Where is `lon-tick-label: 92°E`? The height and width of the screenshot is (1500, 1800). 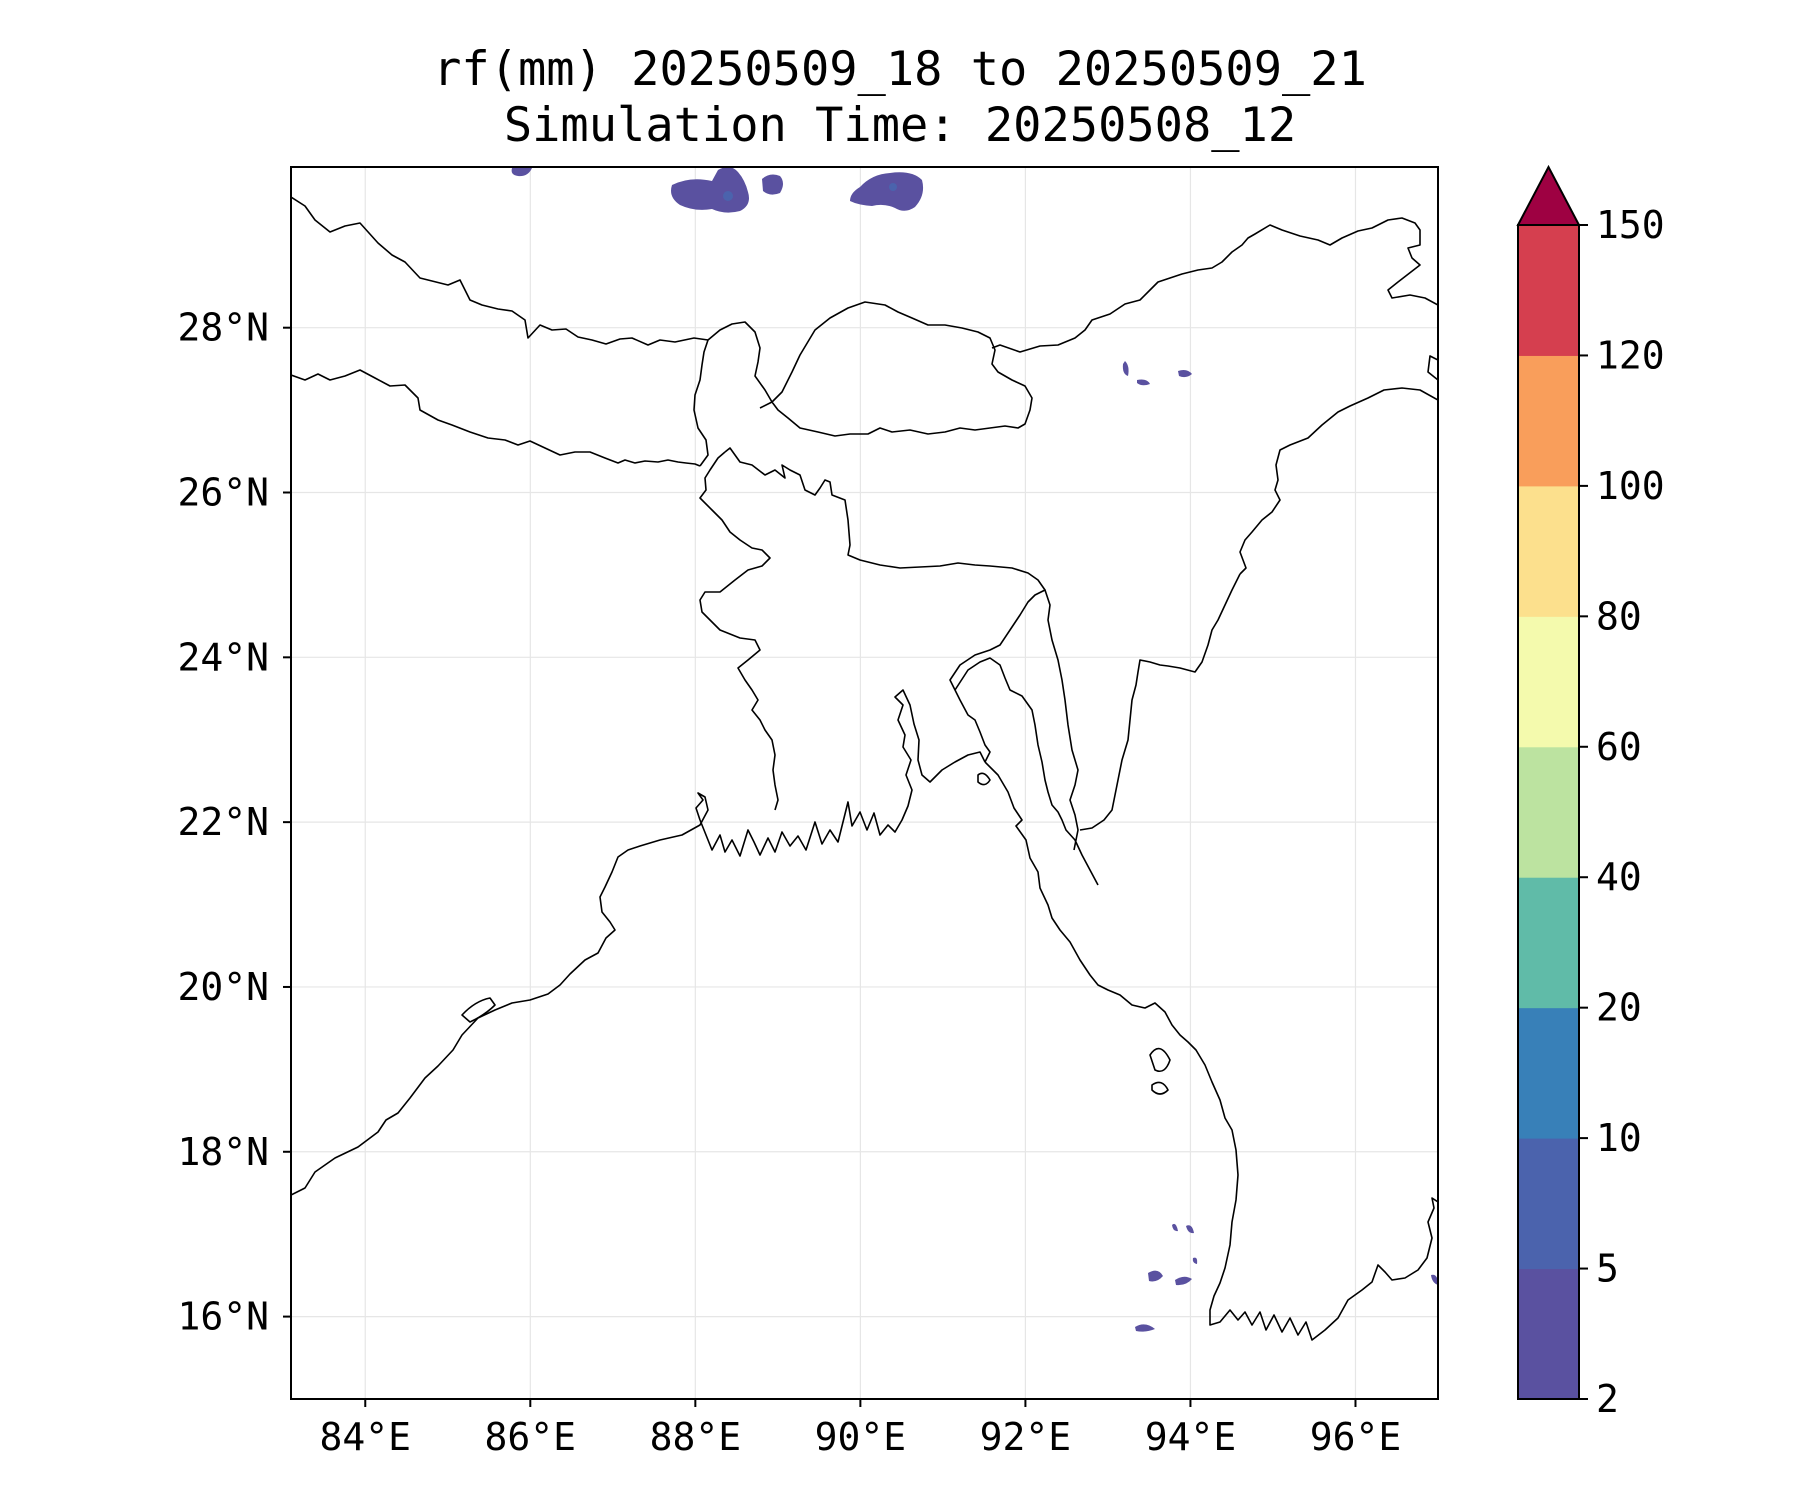 lon-tick-label: 92°E is located at coordinates (1026, 1437).